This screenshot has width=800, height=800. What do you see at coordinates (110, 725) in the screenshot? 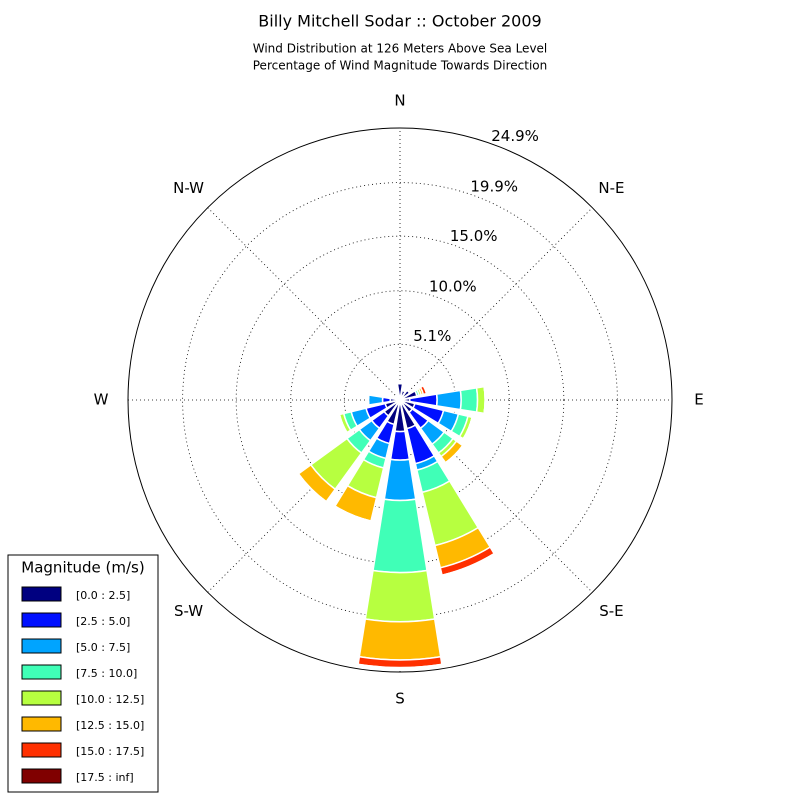
I see `legend-label: [12.5 : 15.0]` at bounding box center [110, 725].